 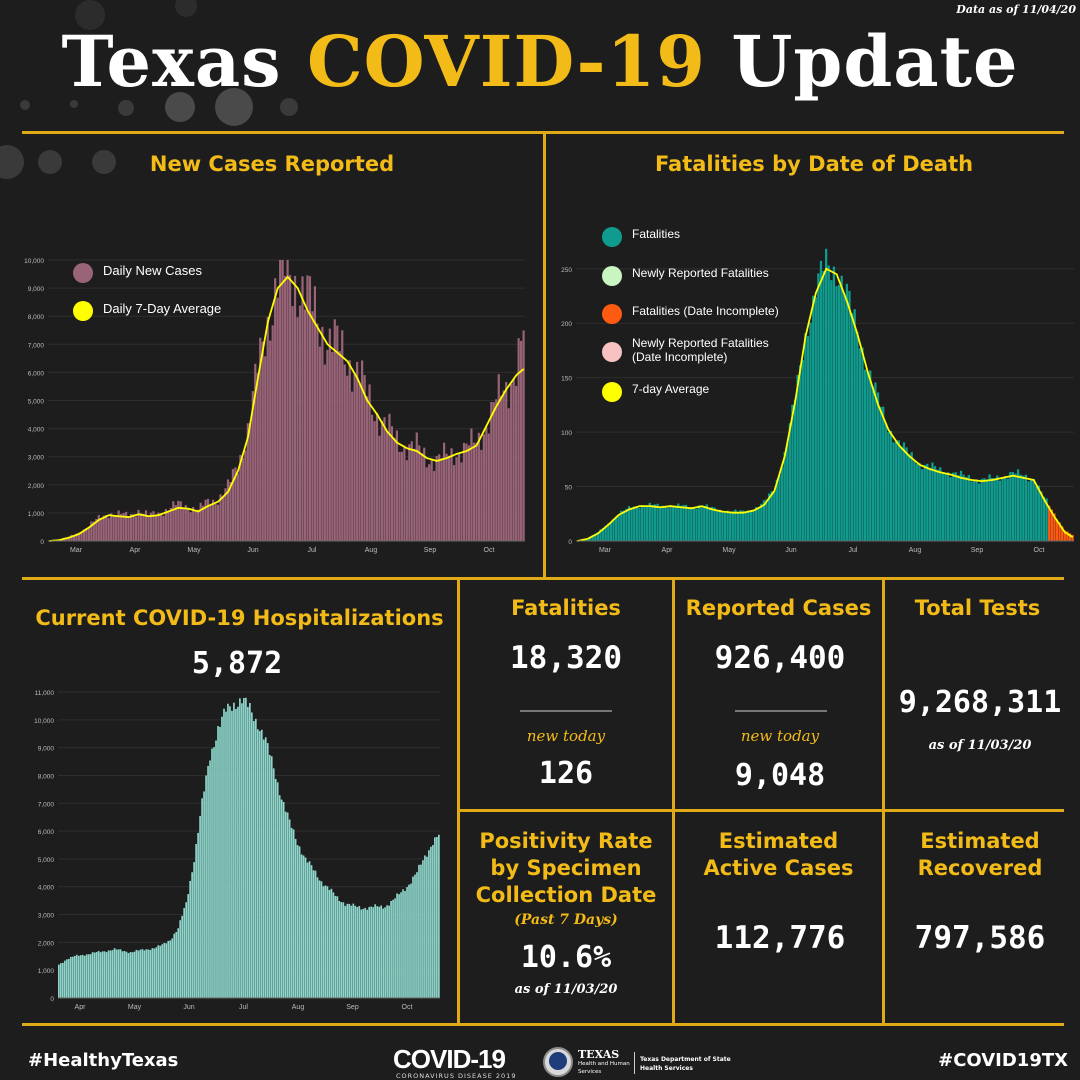 I want to click on y-tick-label: 7,000, so click(x=46, y=804).